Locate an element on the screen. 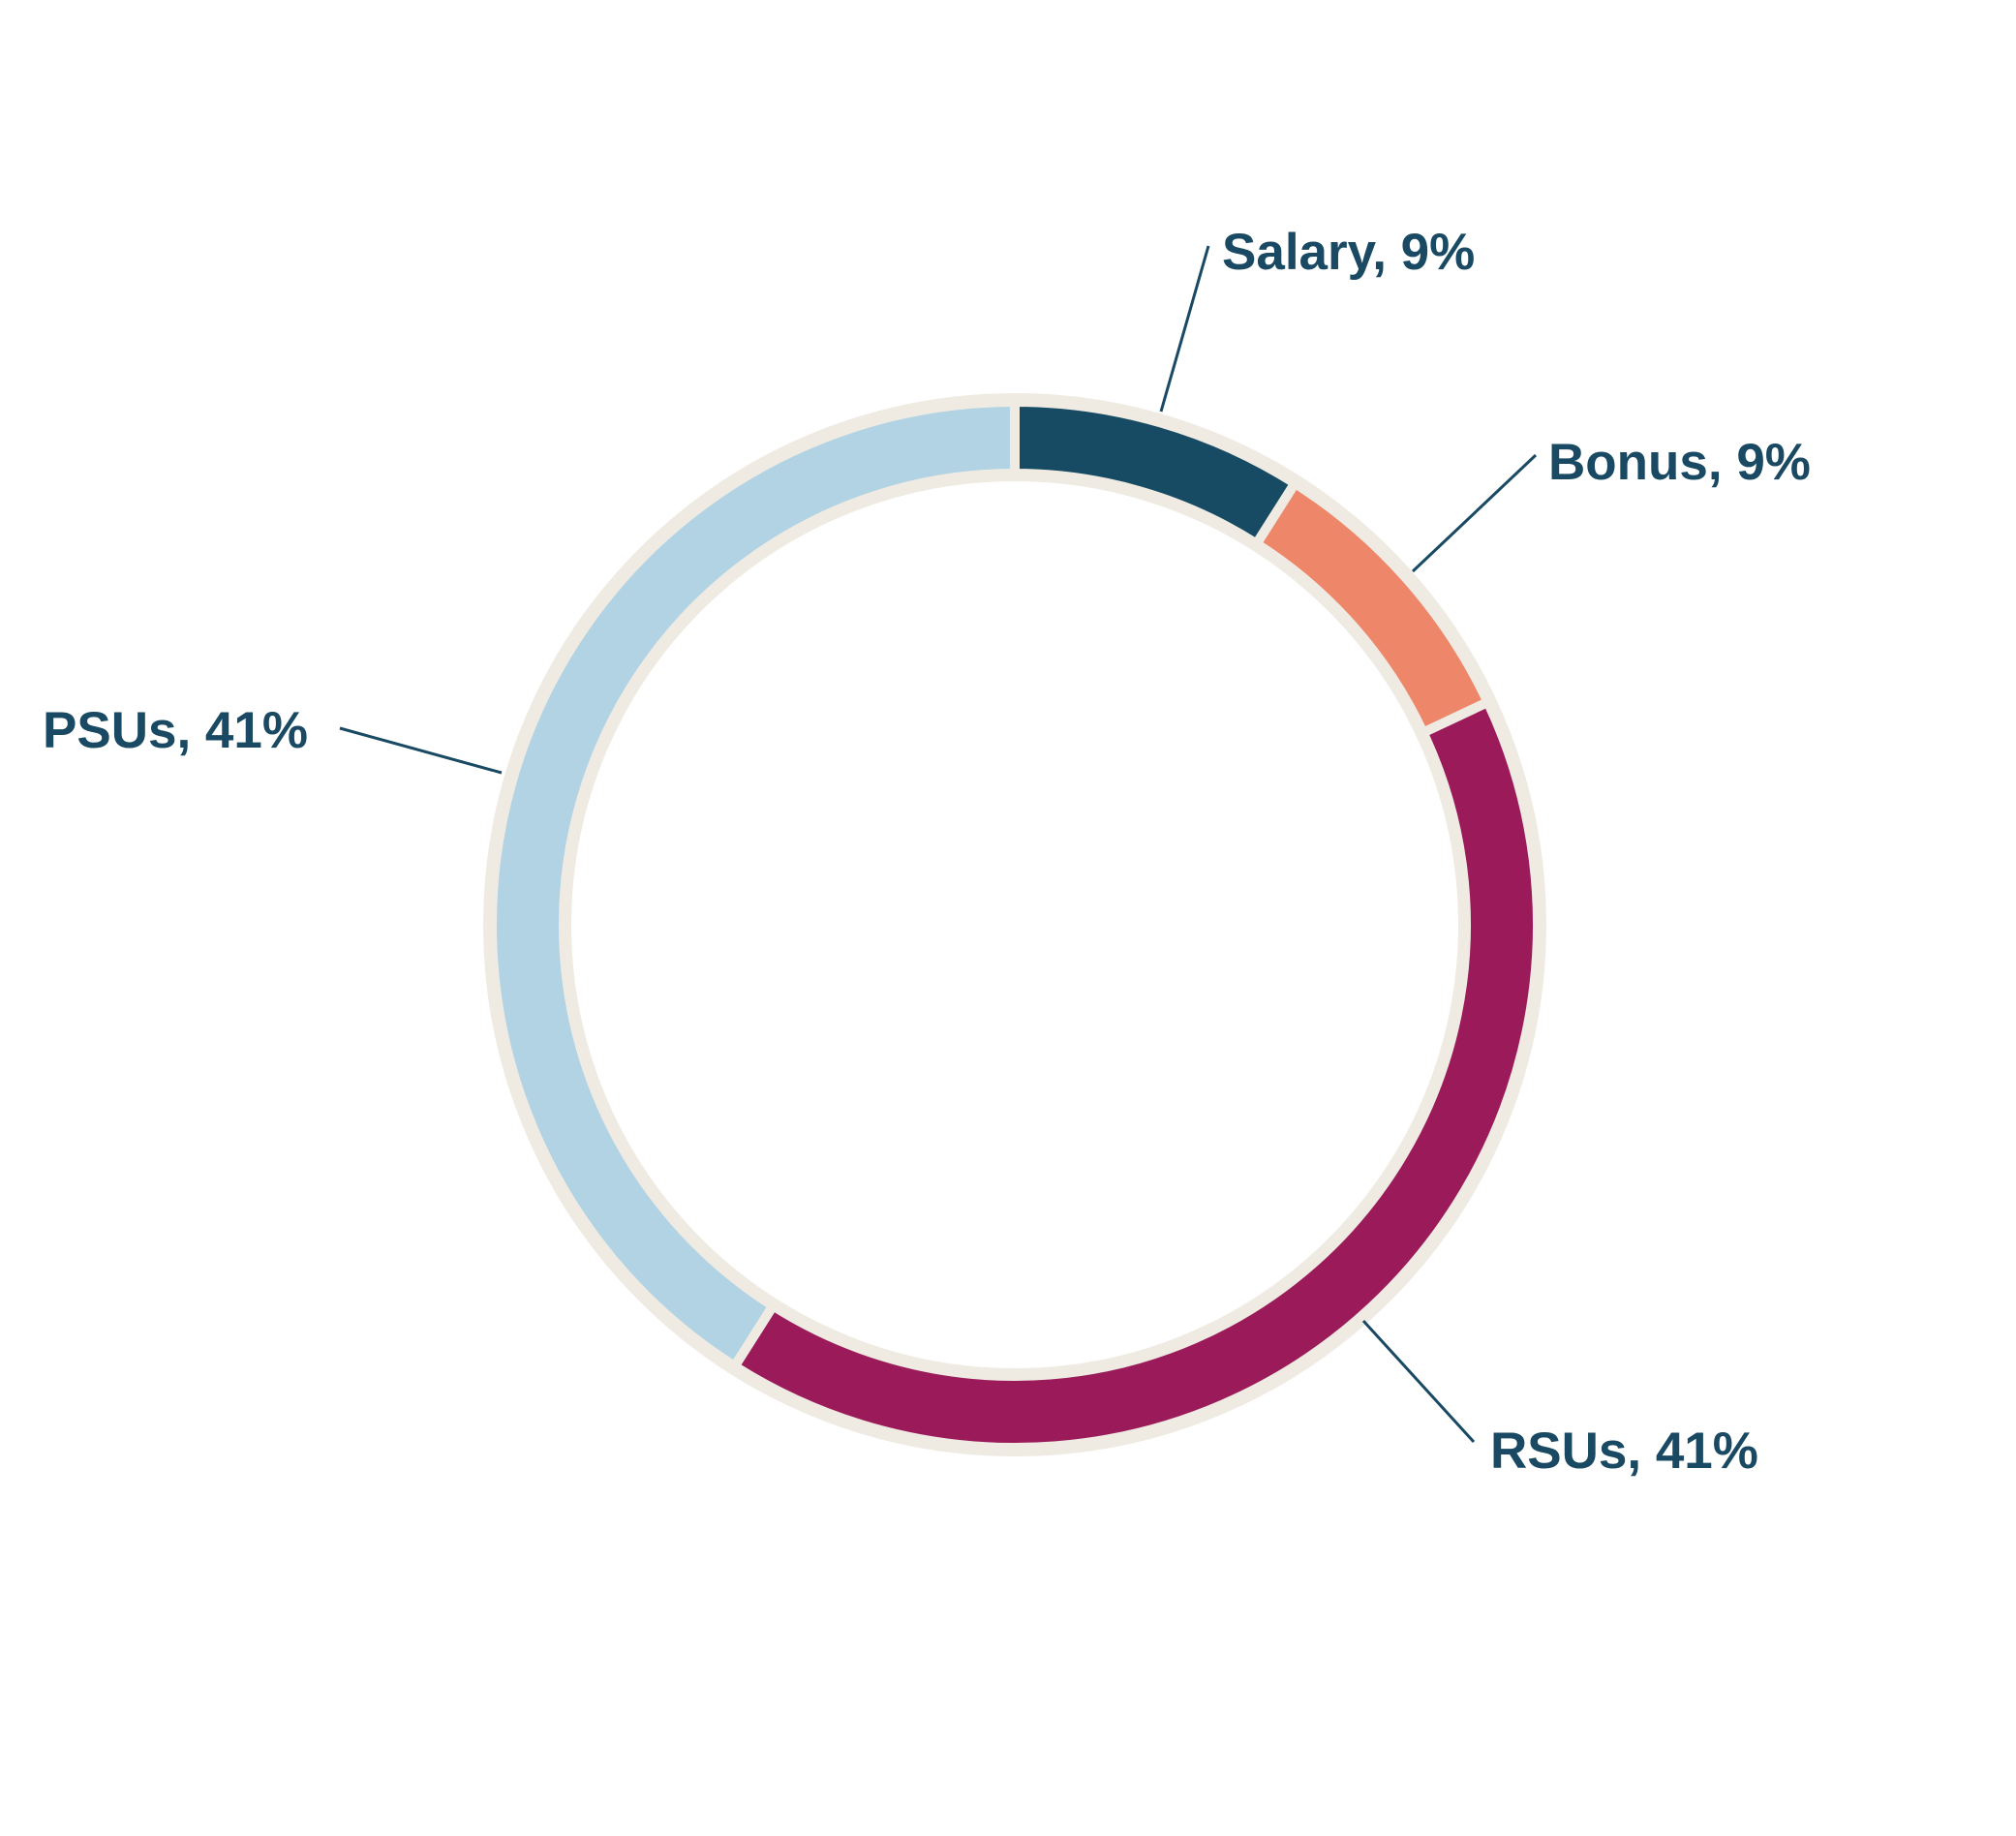  data-label: PSUs, 41% is located at coordinates (175, 731).